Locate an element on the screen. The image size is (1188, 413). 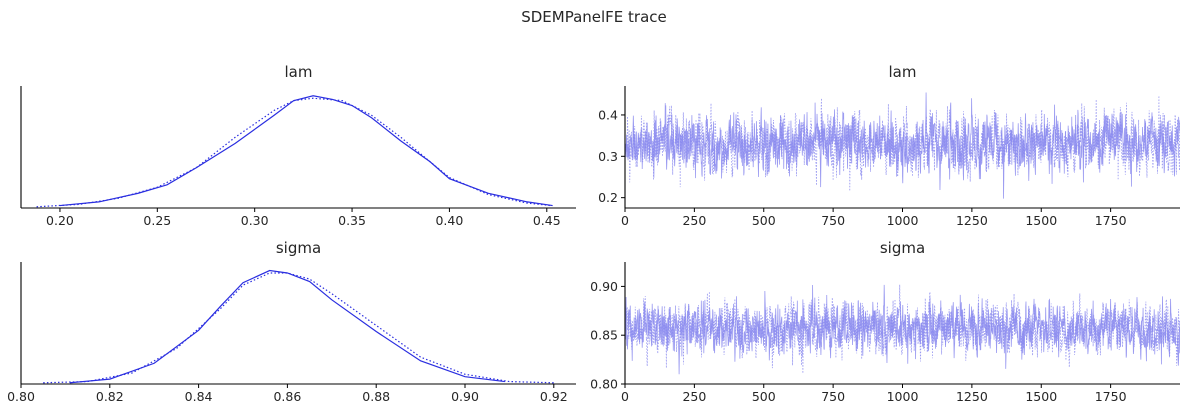
sigma-trace-chain-solid is located at coordinates (902, 329).